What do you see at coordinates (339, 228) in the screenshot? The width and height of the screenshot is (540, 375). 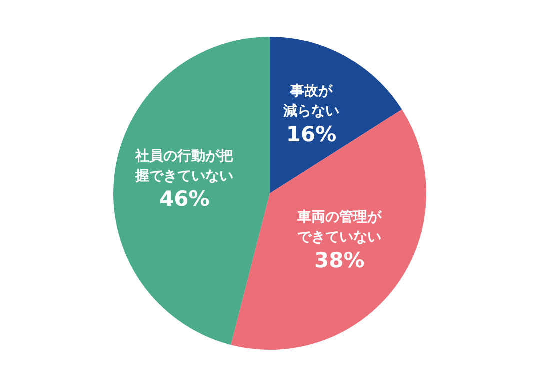 I see `slice-label: 車両の管理ができていない` at bounding box center [339, 228].